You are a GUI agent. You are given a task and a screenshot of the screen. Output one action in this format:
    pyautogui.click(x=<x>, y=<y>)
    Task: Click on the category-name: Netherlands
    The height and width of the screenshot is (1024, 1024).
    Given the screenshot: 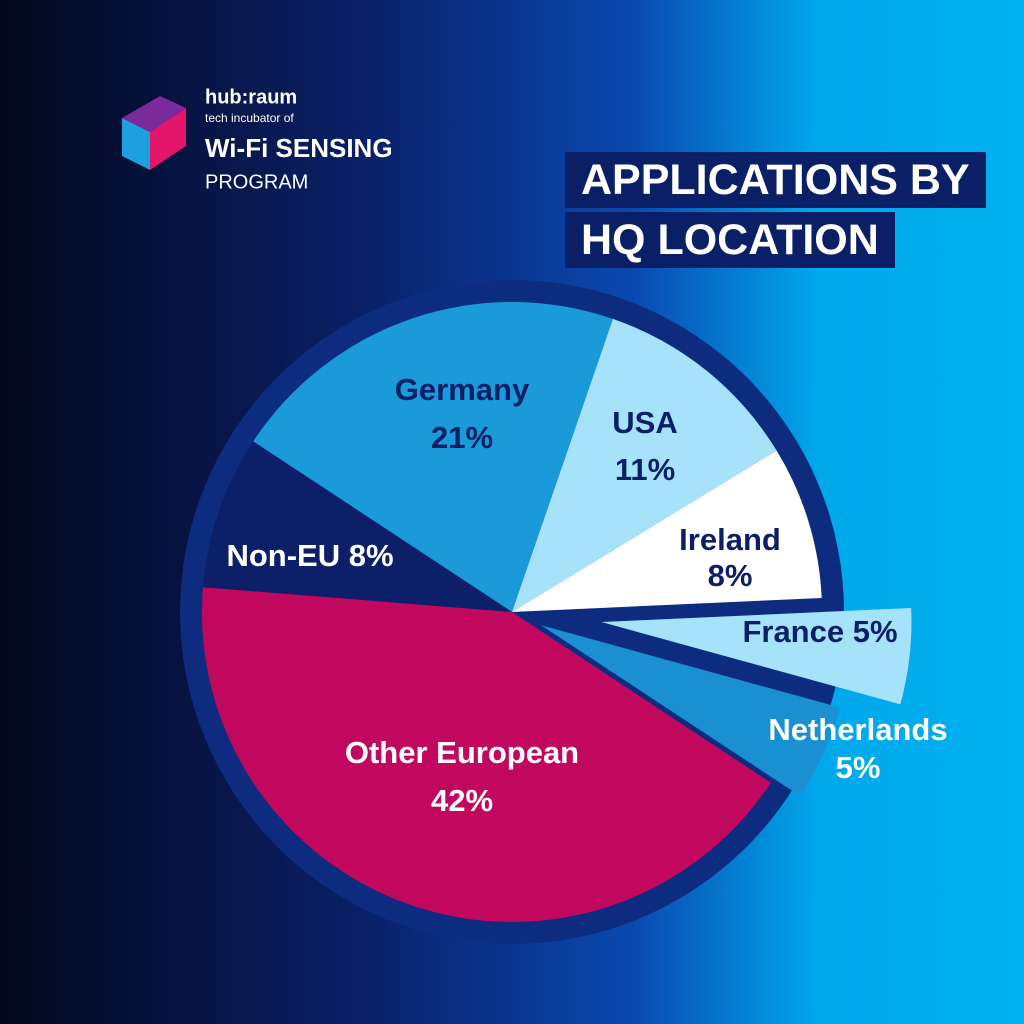 What is the action you would take?
    pyautogui.click(x=857, y=729)
    